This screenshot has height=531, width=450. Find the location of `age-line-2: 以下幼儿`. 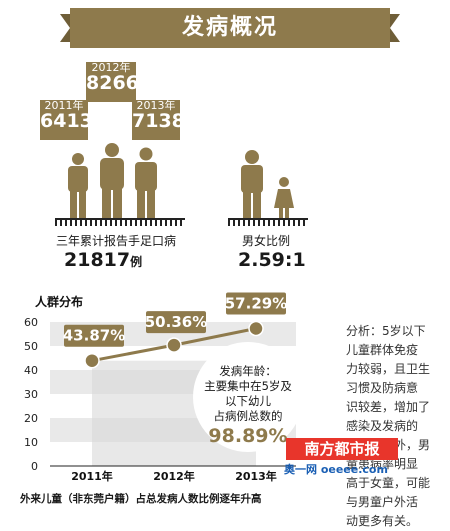

age-line-2: 以下幼儿 is located at coordinates (248, 401).